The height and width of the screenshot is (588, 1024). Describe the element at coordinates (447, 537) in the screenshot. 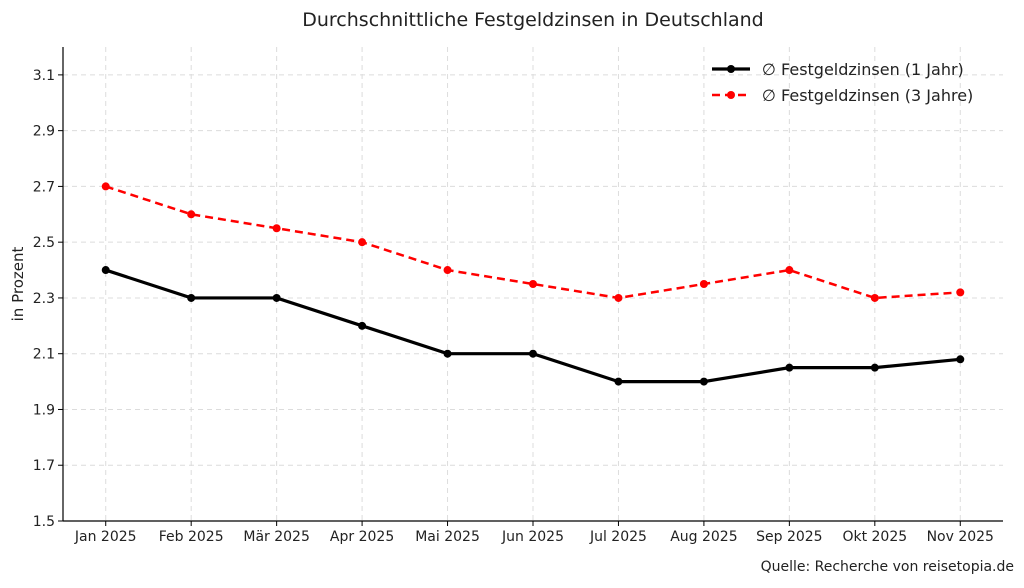

I see `x-tick-label: Mai 2025` at that location.